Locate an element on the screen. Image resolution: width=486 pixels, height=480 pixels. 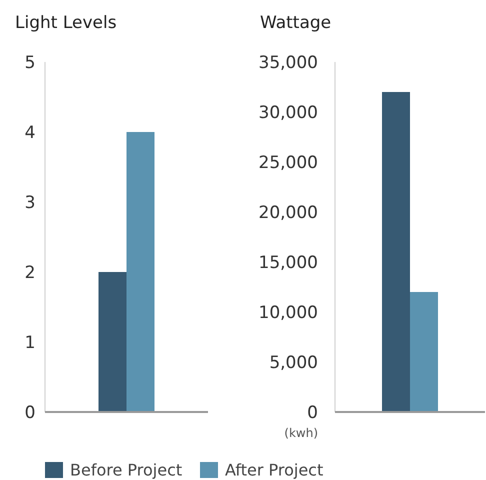
chart-title: Light Levels is located at coordinates (66, 23).